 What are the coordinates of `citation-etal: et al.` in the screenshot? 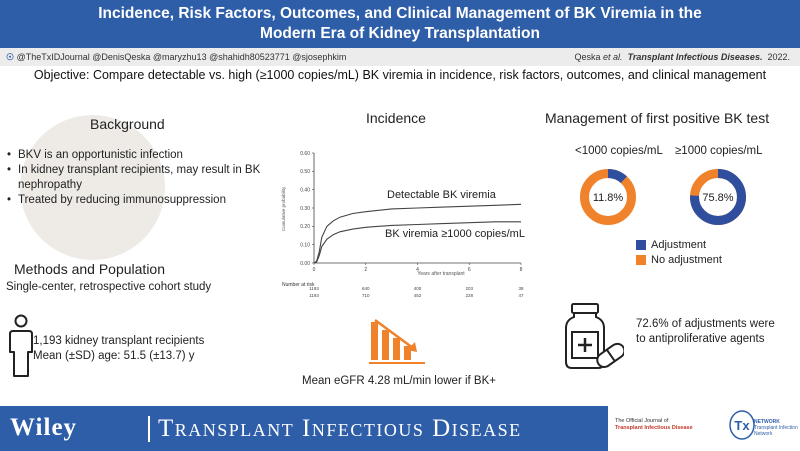 It's located at (613, 57).